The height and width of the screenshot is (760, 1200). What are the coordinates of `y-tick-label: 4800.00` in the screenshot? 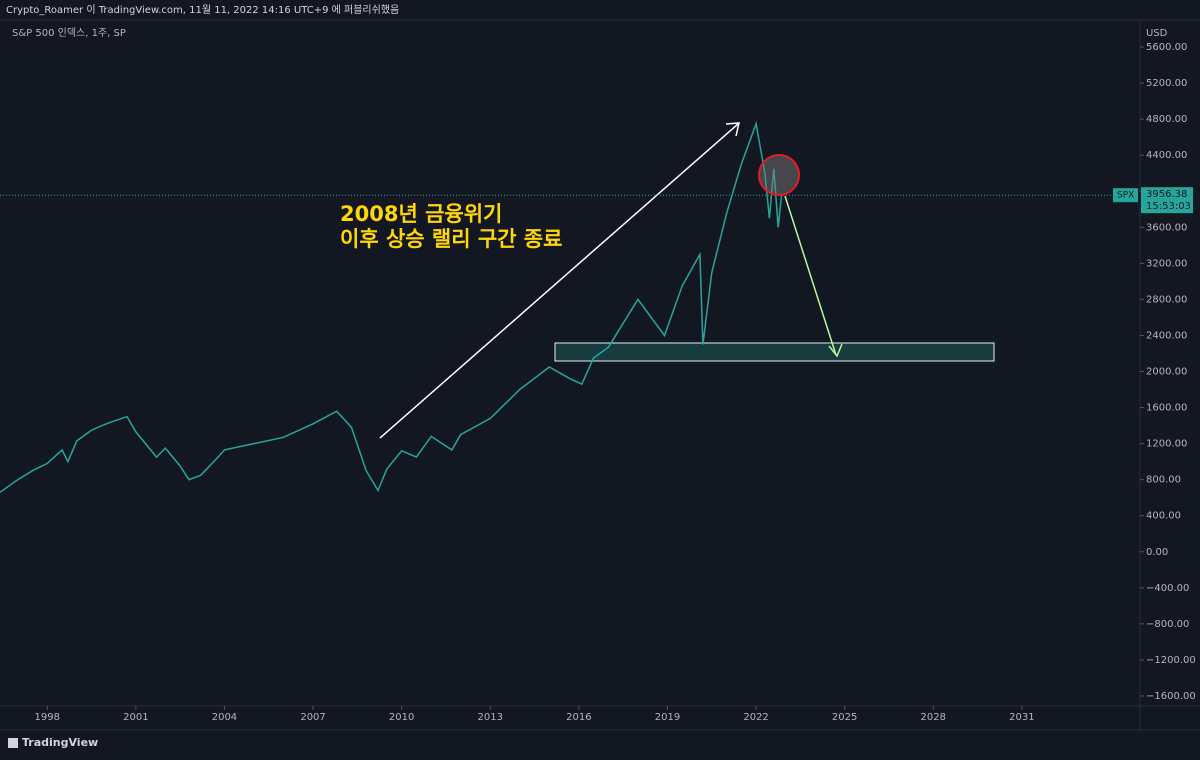 It's located at (1166, 119).